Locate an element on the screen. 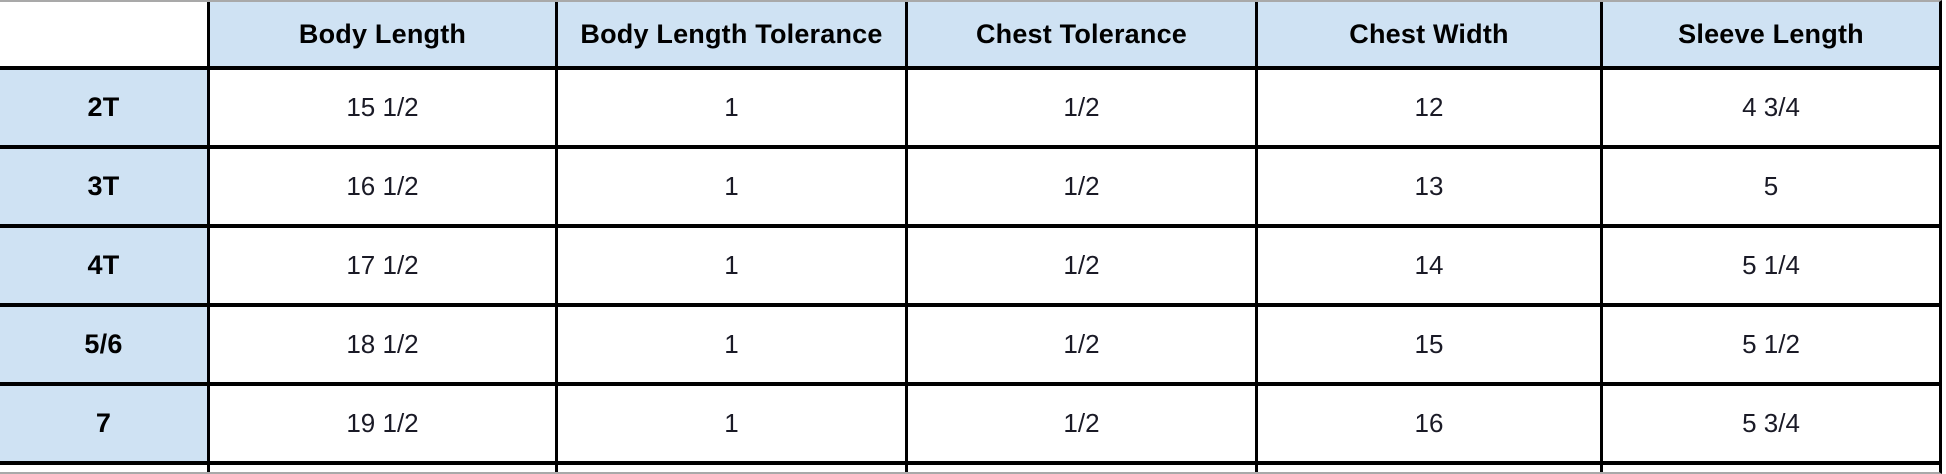 This screenshot has width=1946, height=474. cell-7-body-length-tolerance: 1 is located at coordinates (731, 423).